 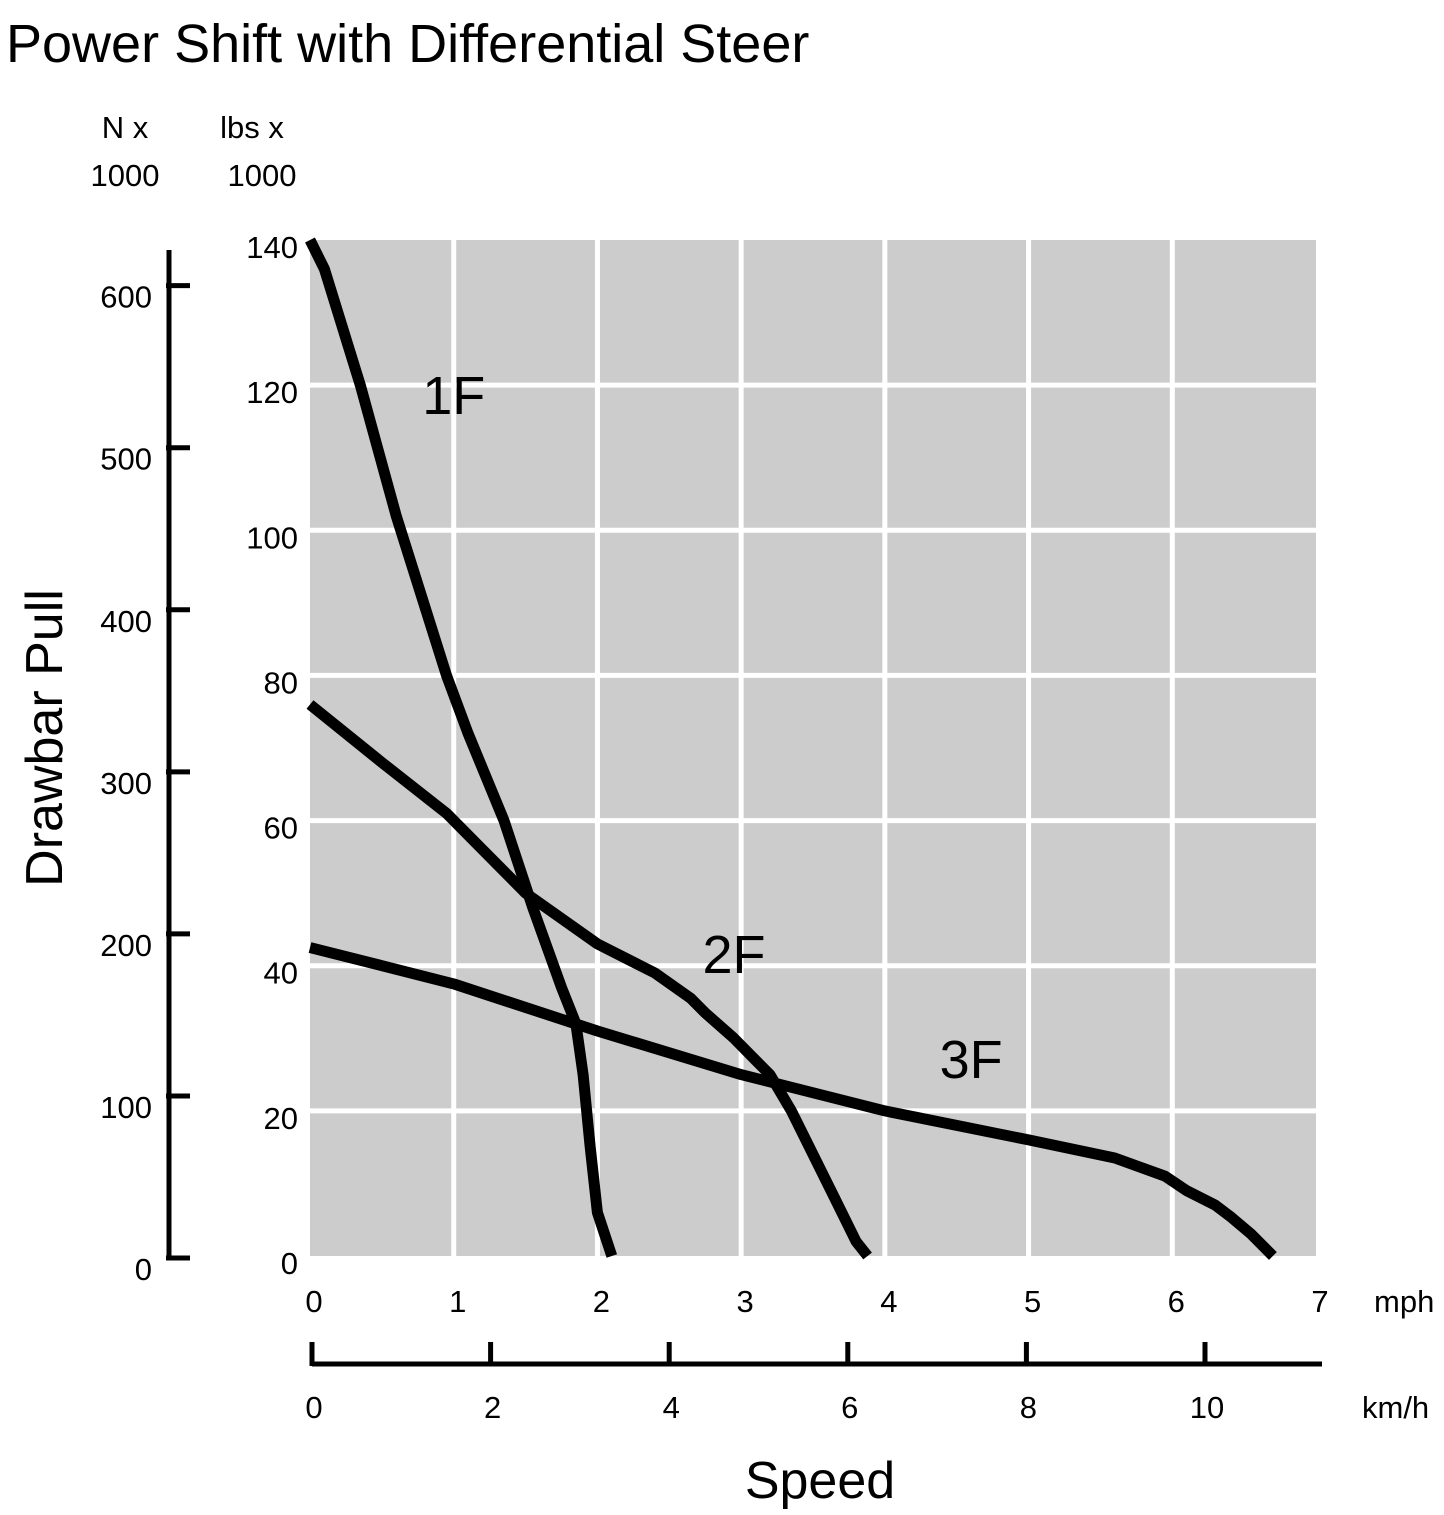 What do you see at coordinates (289, 1263) in the screenshot?
I see `y-tick-label: 0` at bounding box center [289, 1263].